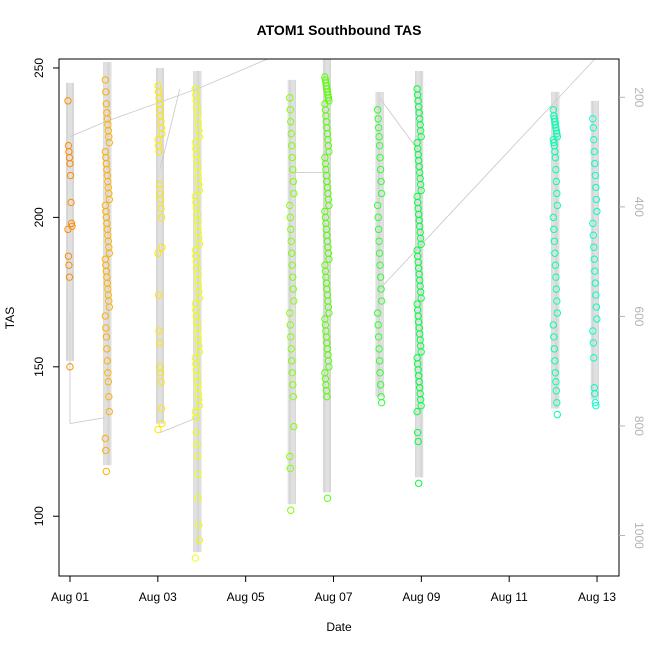 This screenshot has width=650, height=650. Describe the element at coordinates (639, 97) in the screenshot. I see `y2-tick-label: 200` at that location.